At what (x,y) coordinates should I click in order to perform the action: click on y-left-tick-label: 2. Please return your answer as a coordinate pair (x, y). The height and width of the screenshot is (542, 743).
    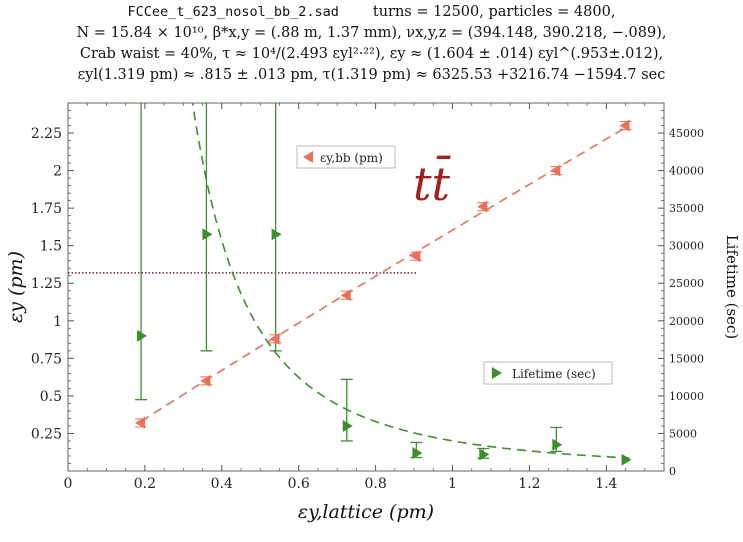
    Looking at the image, I should click on (57, 172).